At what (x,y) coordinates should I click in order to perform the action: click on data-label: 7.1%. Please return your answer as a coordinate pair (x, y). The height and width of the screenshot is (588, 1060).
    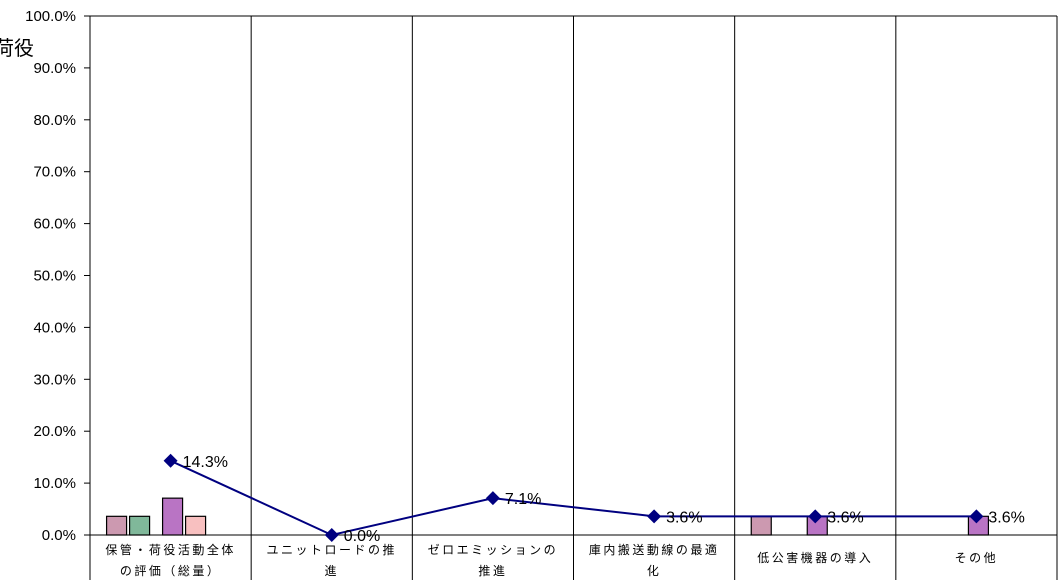
    Looking at the image, I should click on (523, 499).